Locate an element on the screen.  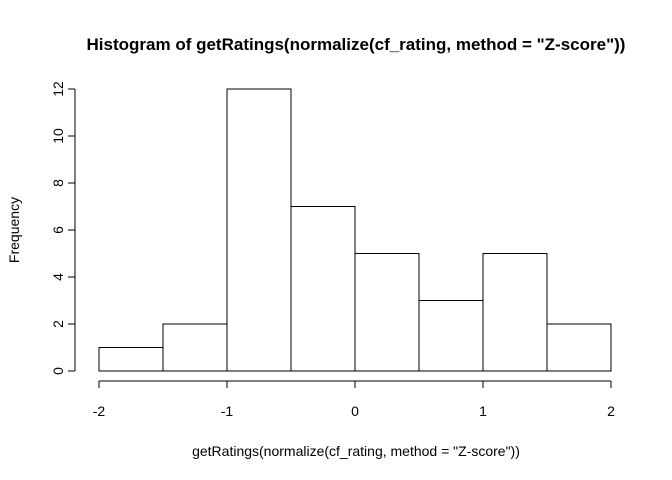
y-axis: 0 2 4 6 8 10 12 is located at coordinates (63, 228).